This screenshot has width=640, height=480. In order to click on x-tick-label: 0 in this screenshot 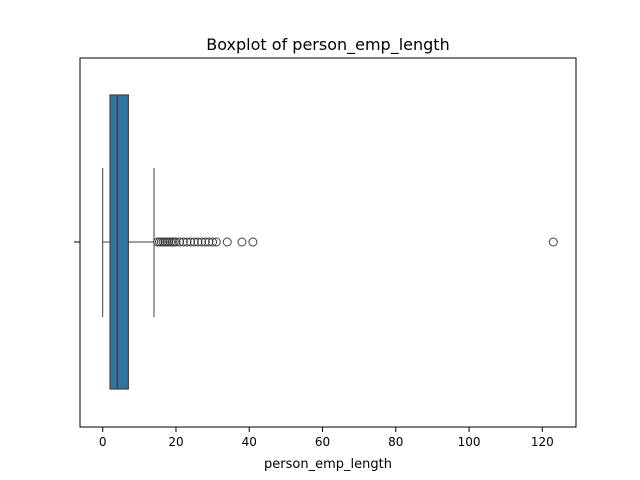, I will do `click(103, 442)`.